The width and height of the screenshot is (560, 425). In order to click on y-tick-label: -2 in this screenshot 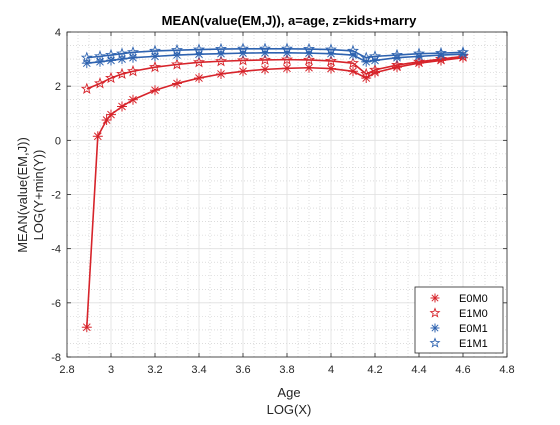, I will do `click(56, 196)`.